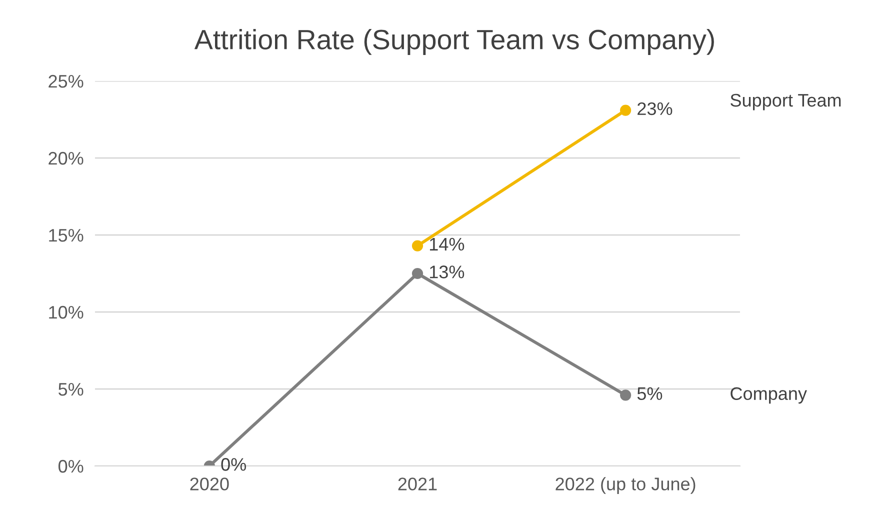  What do you see at coordinates (233, 464) in the screenshot?
I see `data-label: 0%` at bounding box center [233, 464].